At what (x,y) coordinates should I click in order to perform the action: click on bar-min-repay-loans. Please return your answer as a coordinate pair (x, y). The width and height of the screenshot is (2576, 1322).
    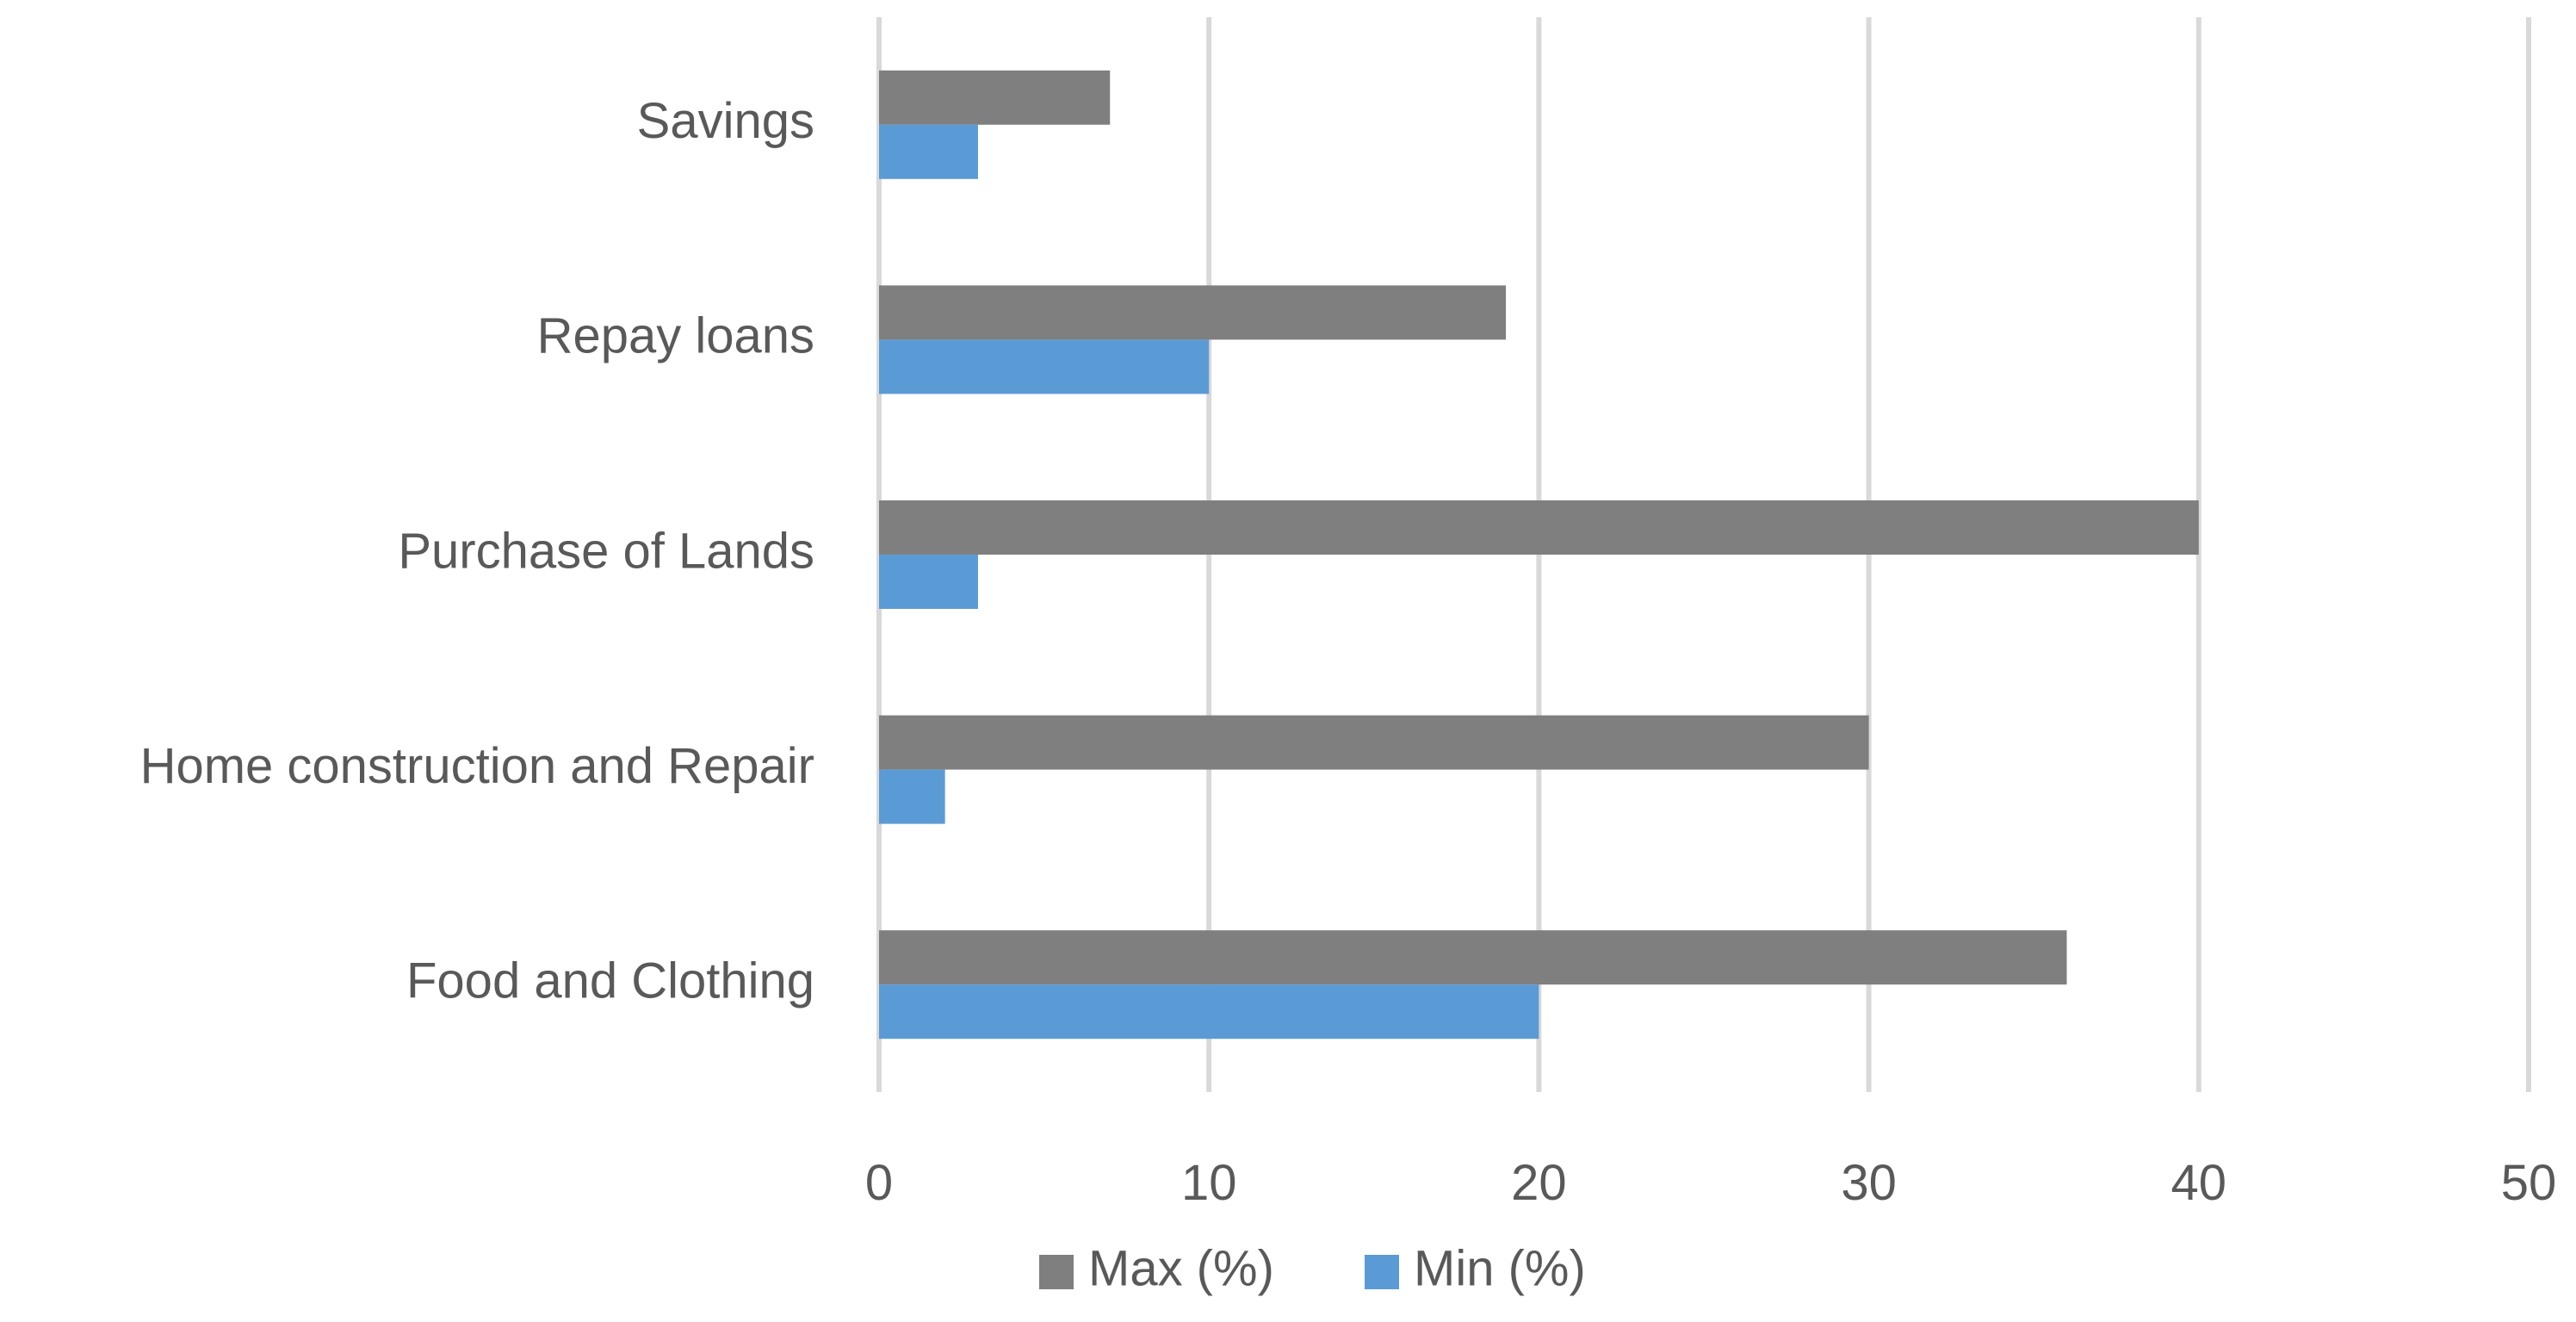
    Looking at the image, I should click on (1044, 366).